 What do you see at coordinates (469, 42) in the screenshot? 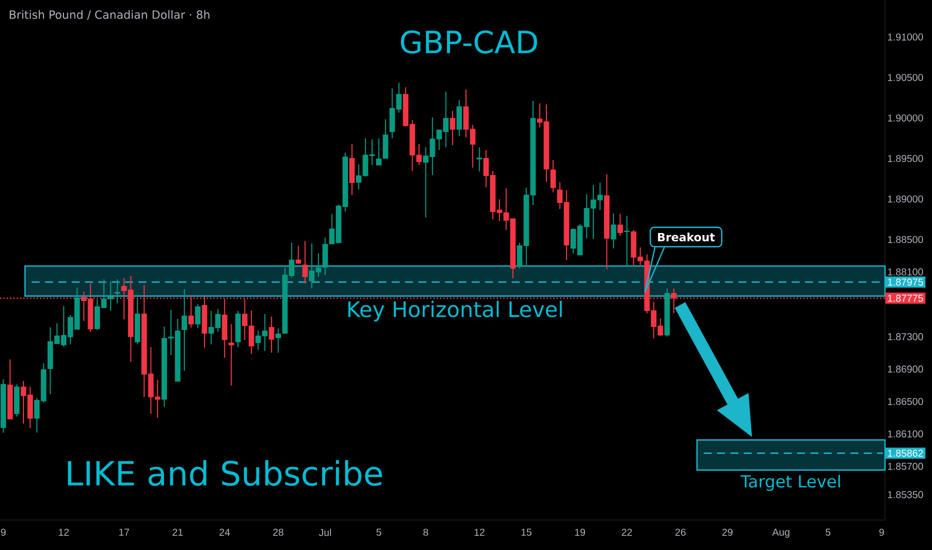
I see `text: GBP-CAD` at bounding box center [469, 42].